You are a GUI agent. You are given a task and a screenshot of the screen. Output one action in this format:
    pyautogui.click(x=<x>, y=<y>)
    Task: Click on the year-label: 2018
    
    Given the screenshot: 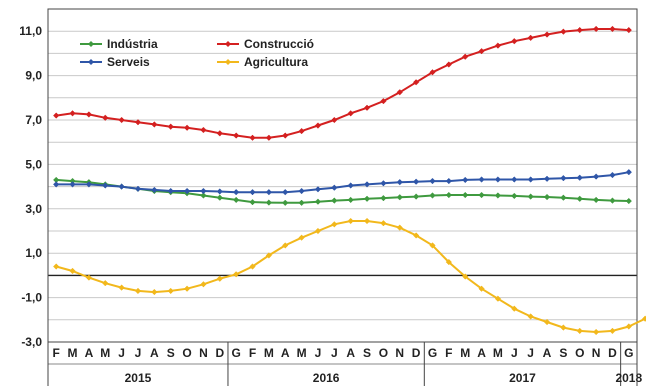 What is the action you would take?
    pyautogui.click(x=628, y=378)
    